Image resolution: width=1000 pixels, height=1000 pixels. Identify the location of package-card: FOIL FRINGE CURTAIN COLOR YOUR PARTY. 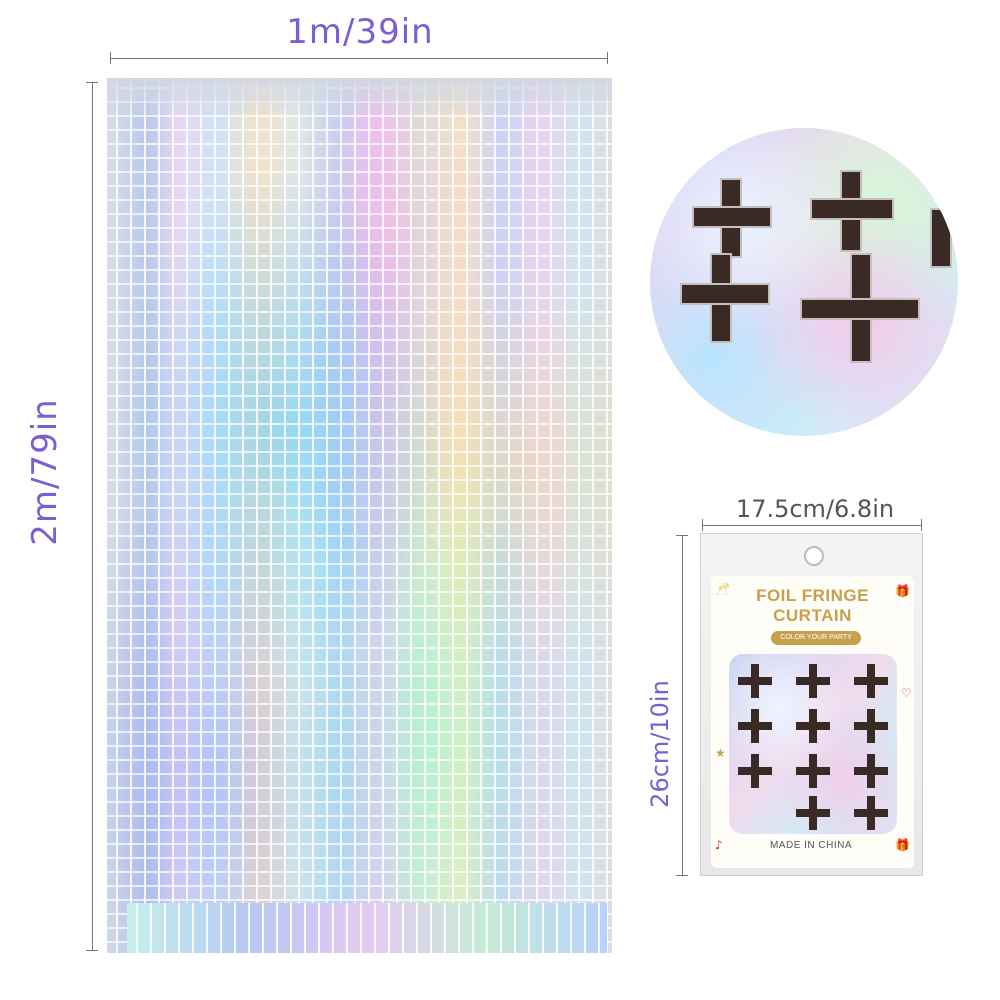
(812, 722).